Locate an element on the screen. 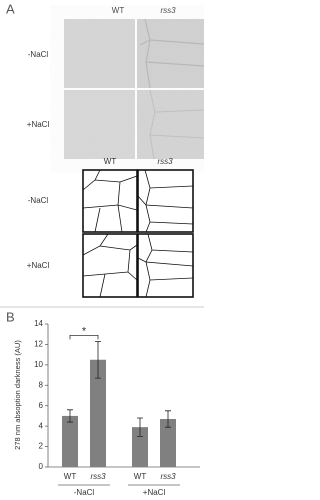  y-tick-label: 14 is located at coordinates (38, 323).